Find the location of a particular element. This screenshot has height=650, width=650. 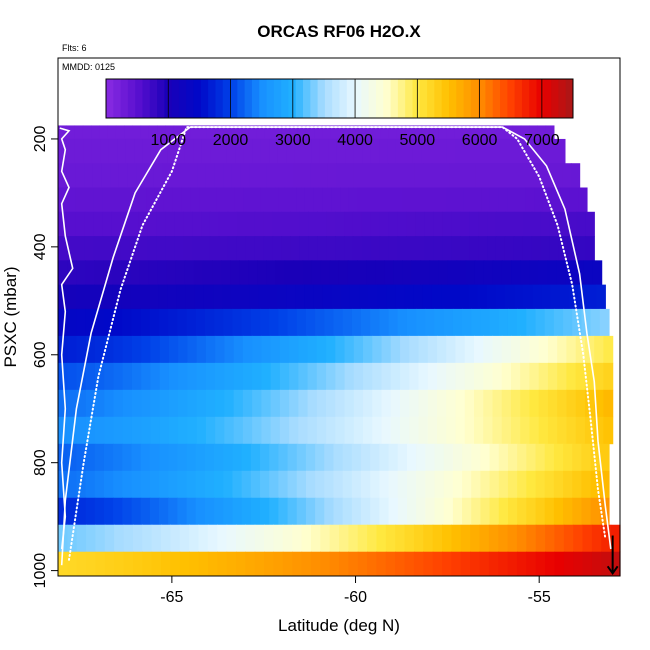

y-tick-label: 1000 is located at coordinates (40, 571).